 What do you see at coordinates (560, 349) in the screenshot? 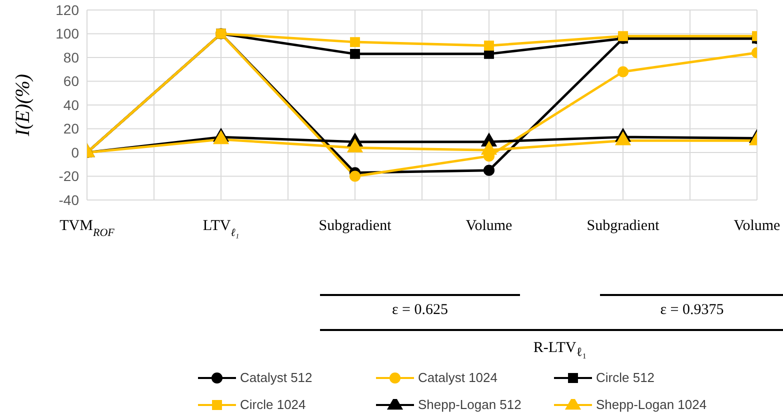
I see `text: R-LTV$_{ℓ₁}$` at bounding box center [560, 349].